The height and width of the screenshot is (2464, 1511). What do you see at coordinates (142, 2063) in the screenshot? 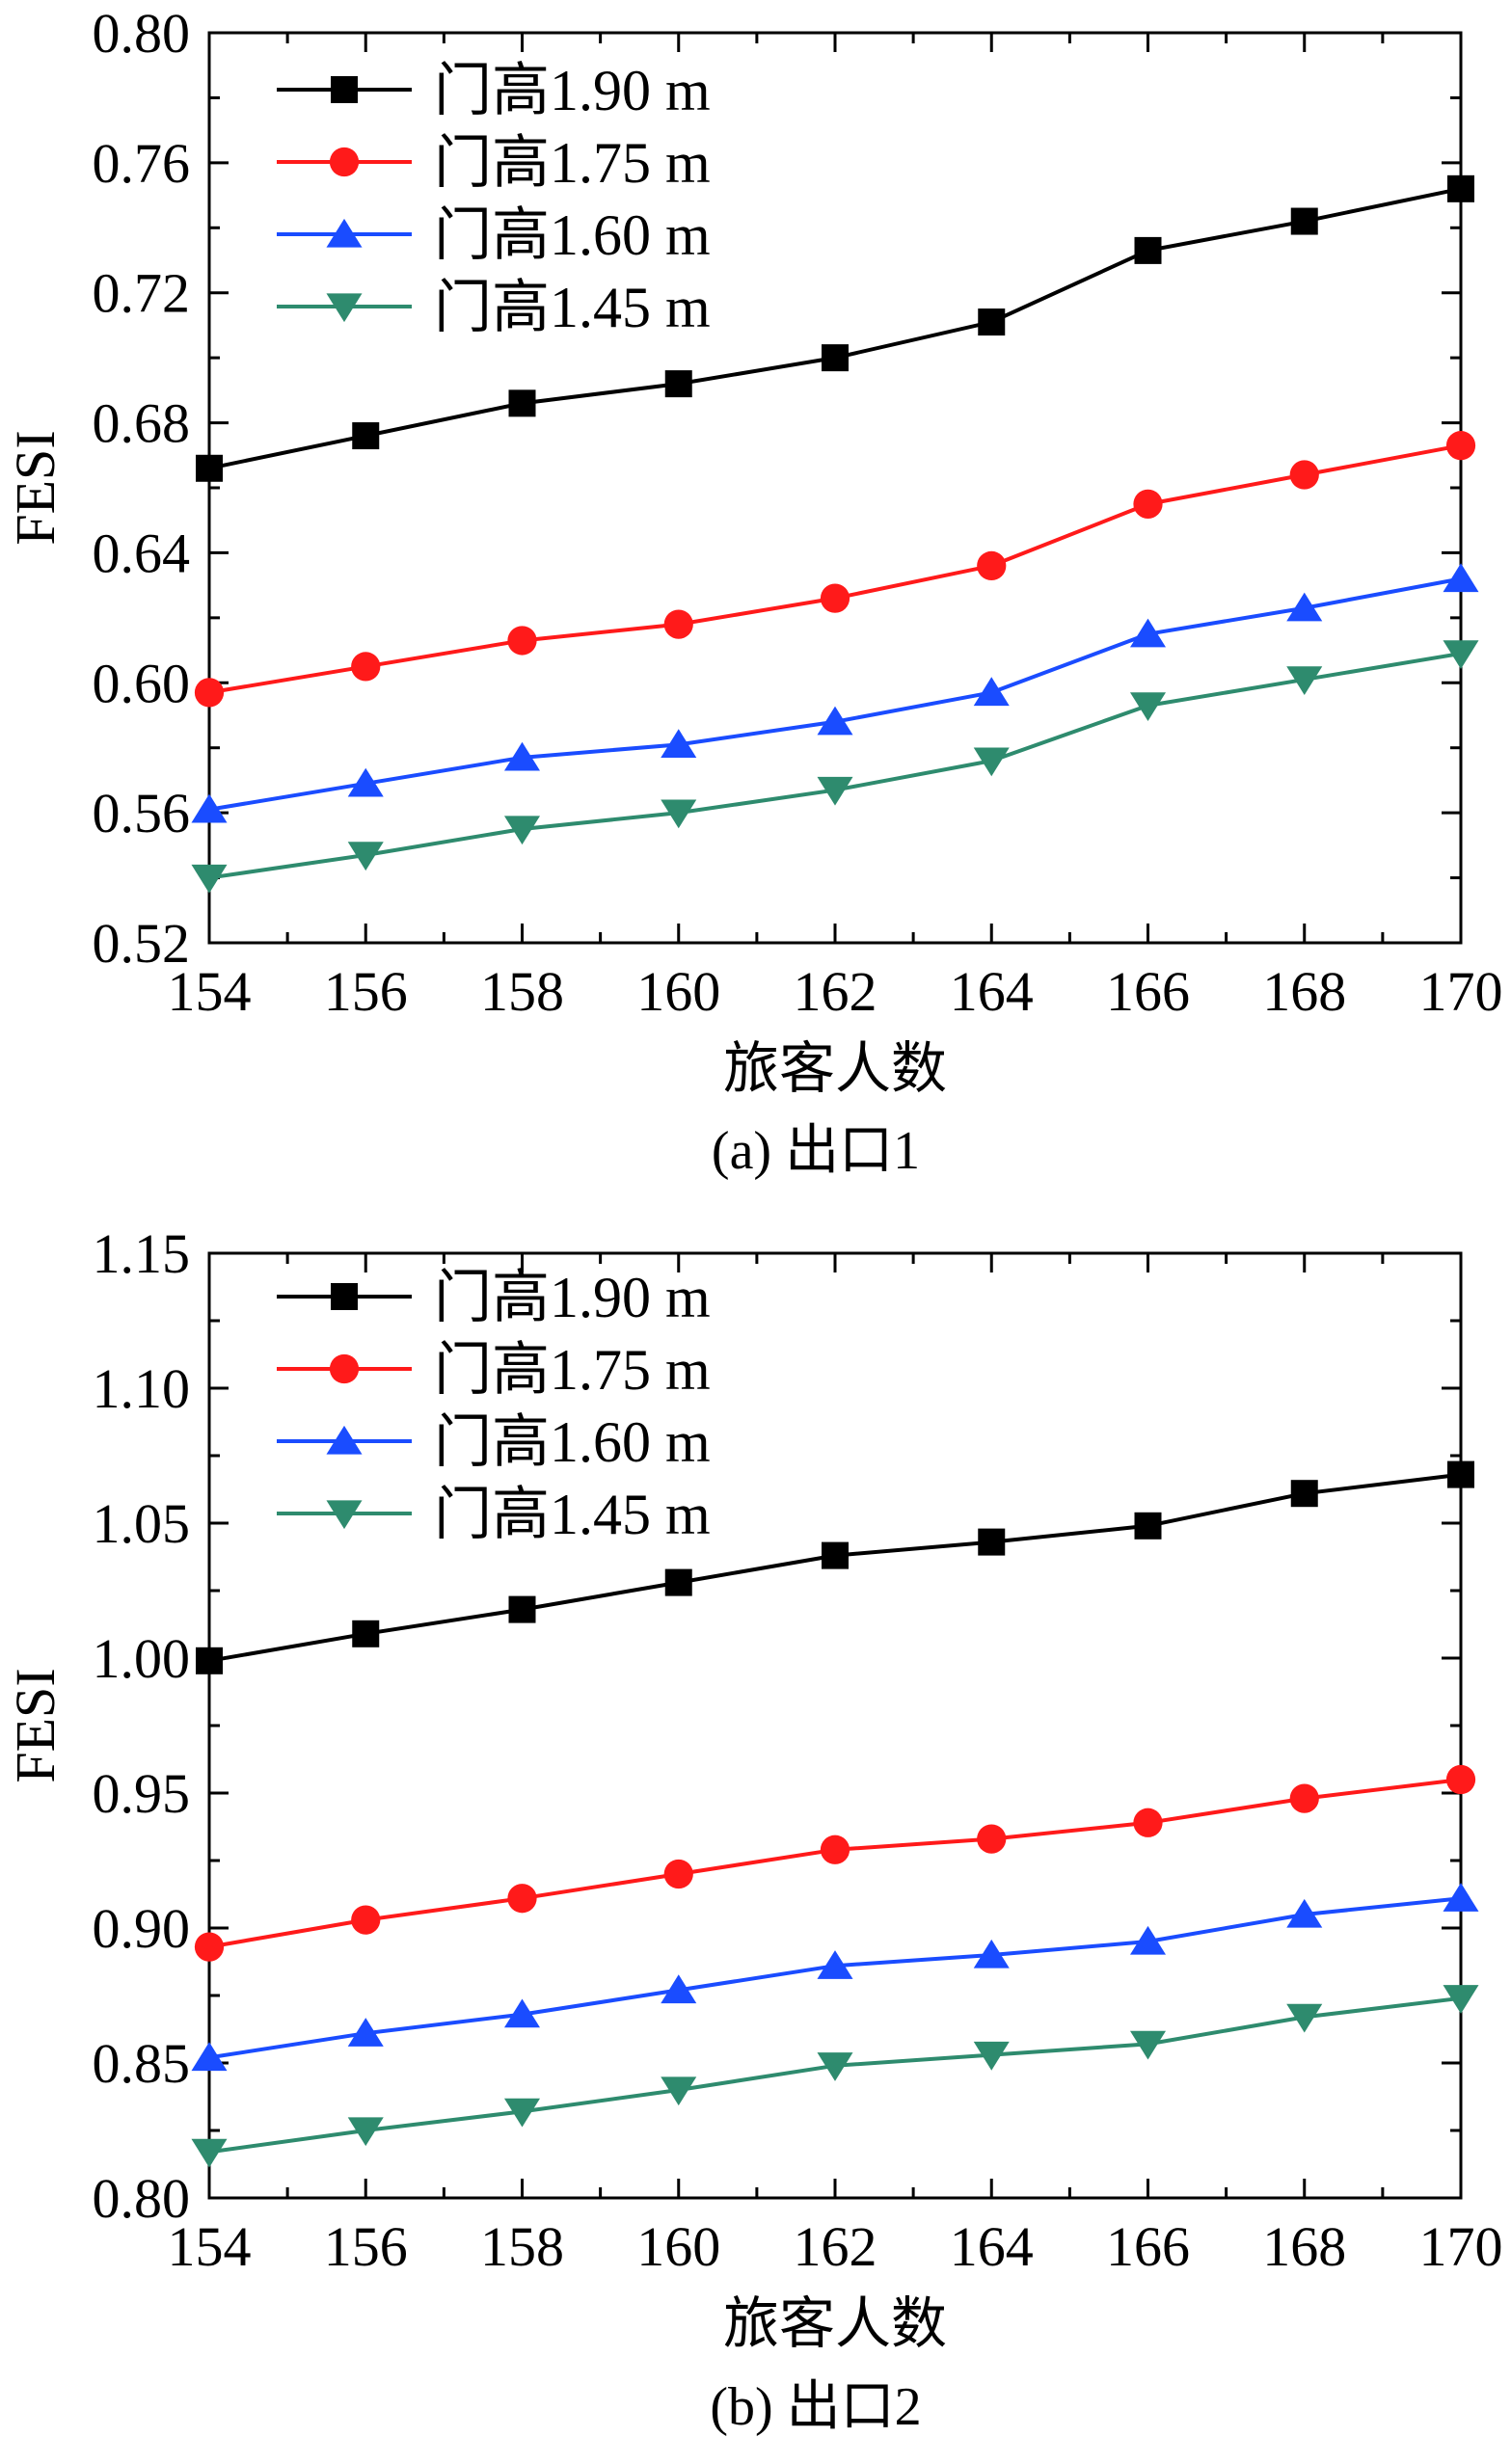
I see `chart-b-y-tick-label: 0.85` at bounding box center [142, 2063].